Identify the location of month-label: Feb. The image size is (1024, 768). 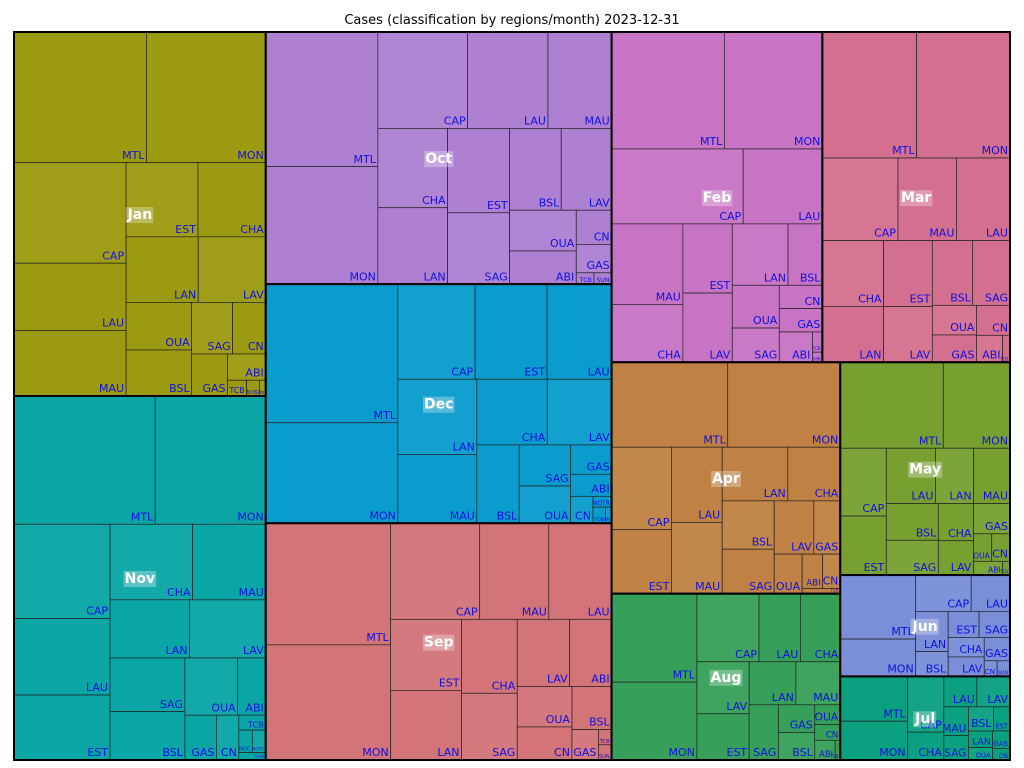
(717, 198).